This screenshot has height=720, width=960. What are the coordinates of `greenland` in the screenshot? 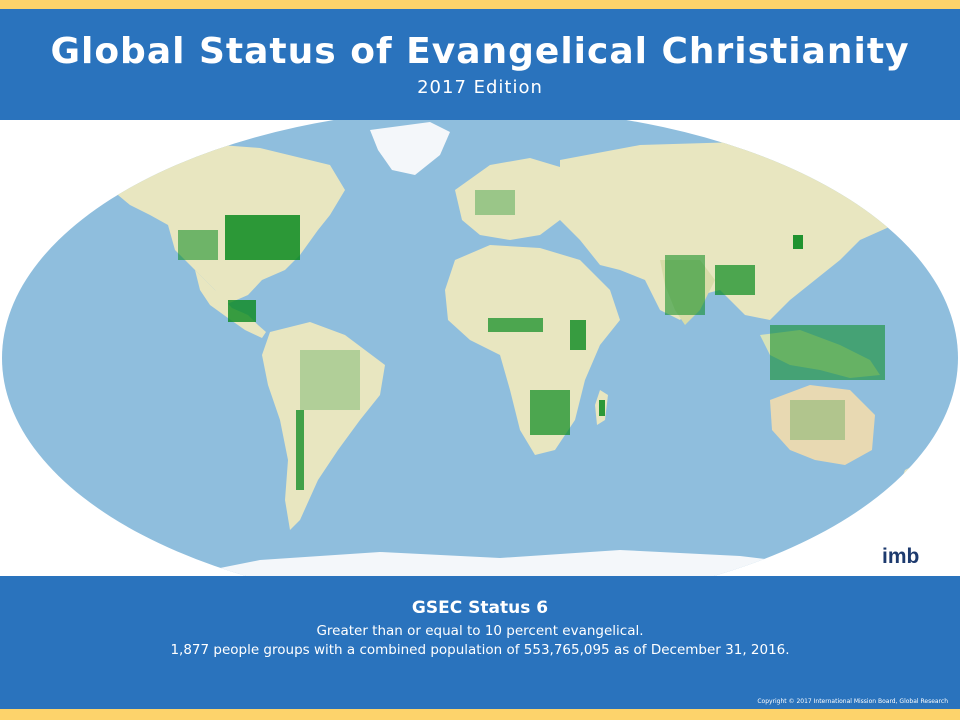 It's located at (410, 148).